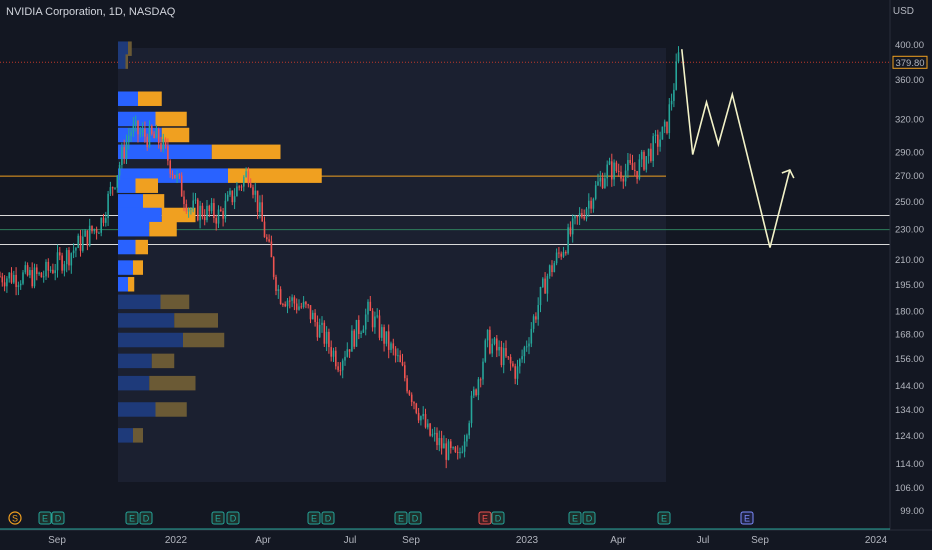 This screenshot has width=932, height=550. Describe the element at coordinates (909, 119) in the screenshot. I see `price-tick-label: 320.00` at that location.